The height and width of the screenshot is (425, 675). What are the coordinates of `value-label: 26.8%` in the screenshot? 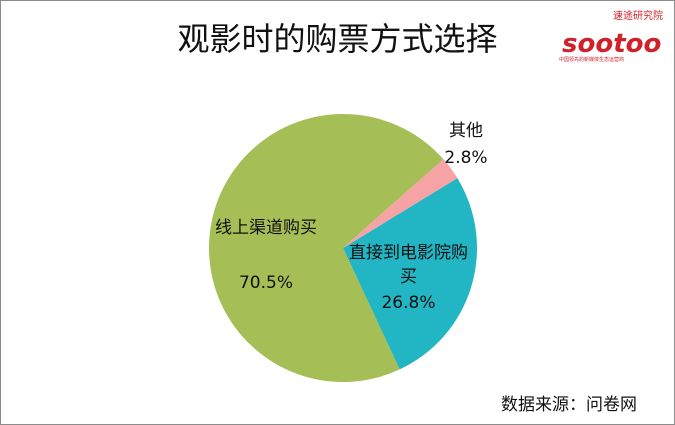 It's located at (408, 303).